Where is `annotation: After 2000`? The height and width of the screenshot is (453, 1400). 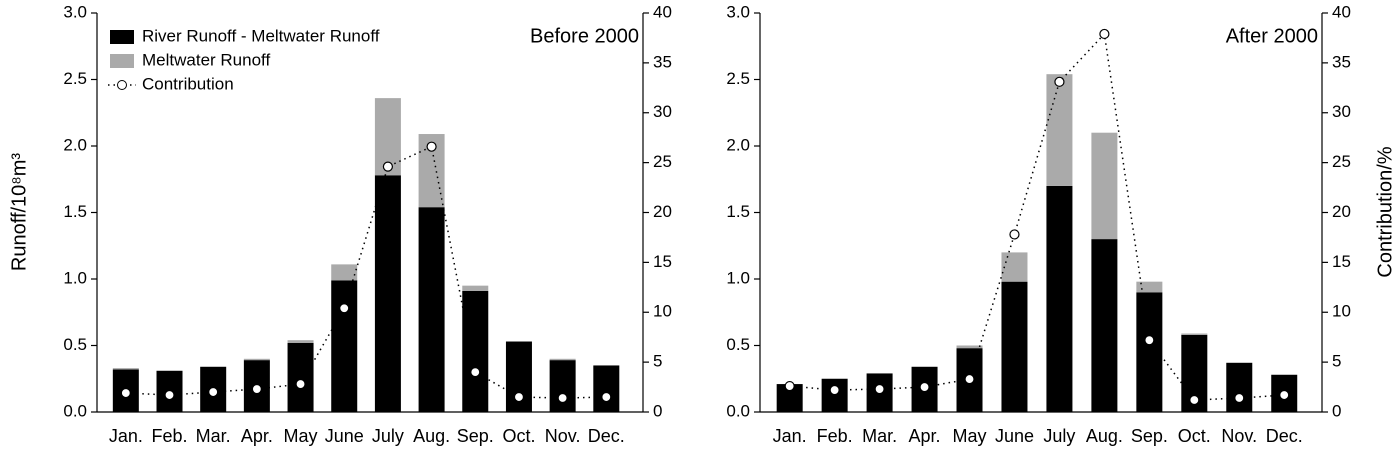
annotation: After 2000 is located at coordinates (1272, 36).